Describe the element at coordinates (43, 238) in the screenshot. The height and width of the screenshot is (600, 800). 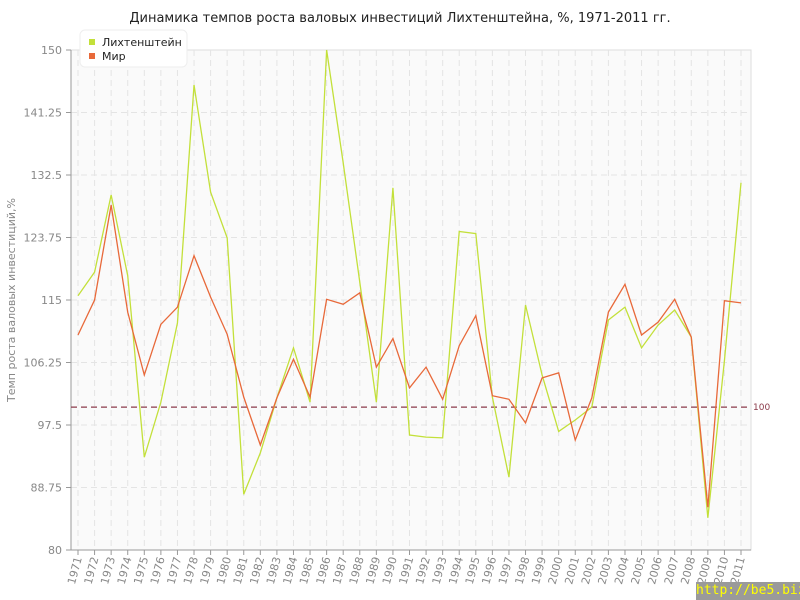
I see `y-tick-label: 123.75` at that location.